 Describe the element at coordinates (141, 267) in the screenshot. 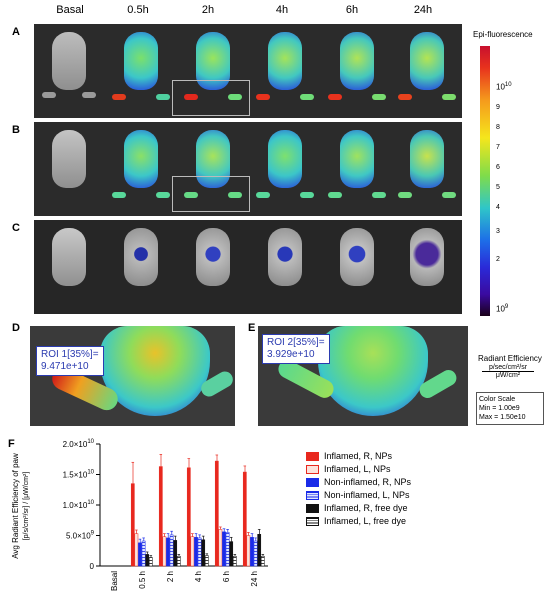

I see `mouse-0-5h-c` at that location.